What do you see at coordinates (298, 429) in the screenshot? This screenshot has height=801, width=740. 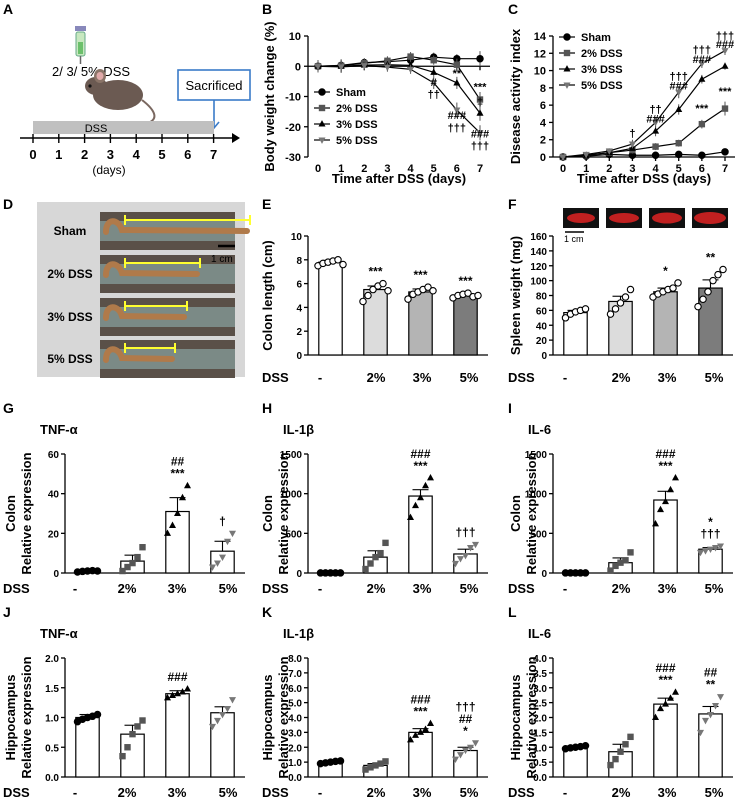 I see `chart-subtitle: IL-1β` at bounding box center [298, 429].